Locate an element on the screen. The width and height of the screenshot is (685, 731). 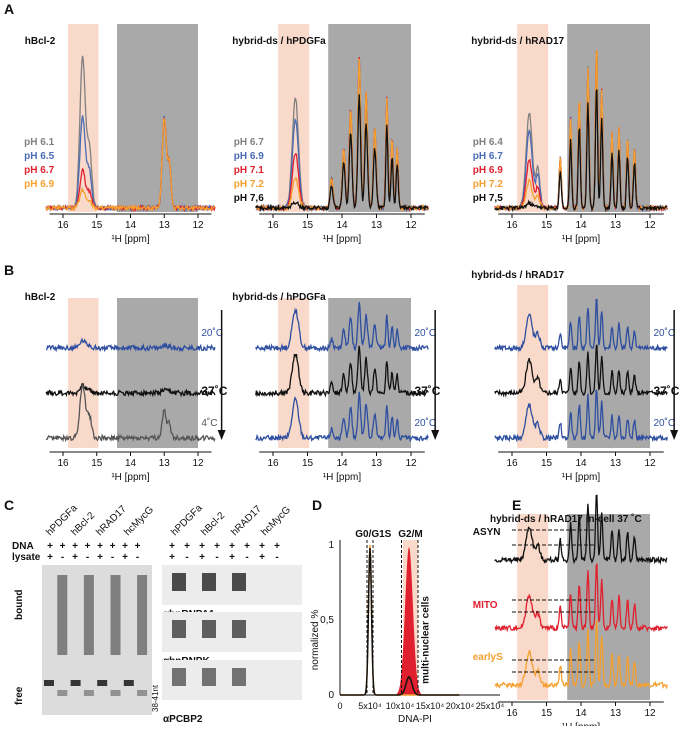
arrow-head is located at coordinates (674, 435).